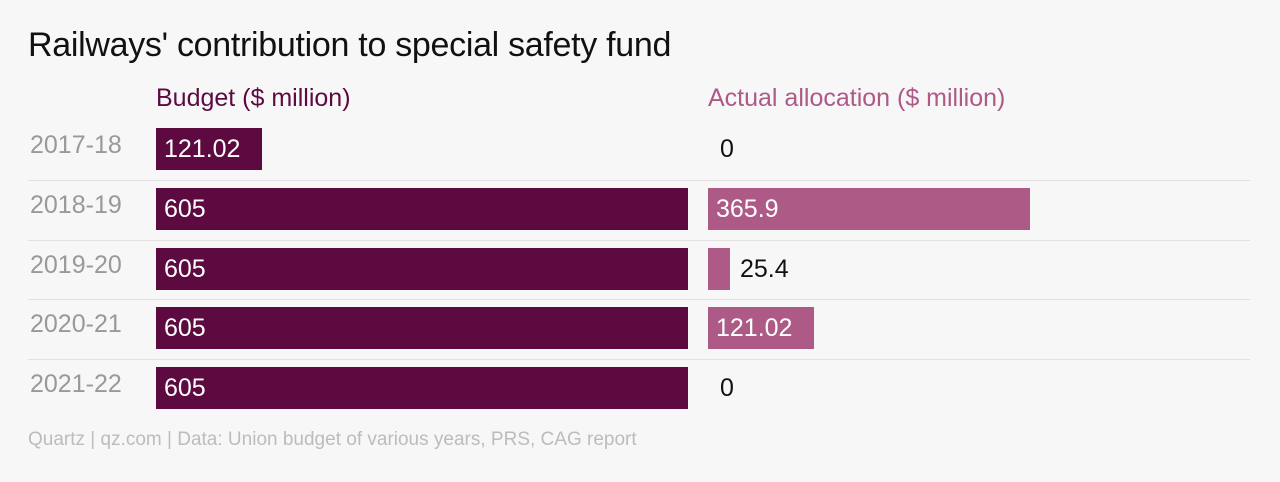  I want to click on chart-row: 2021-22 605 0, so click(640, 389).